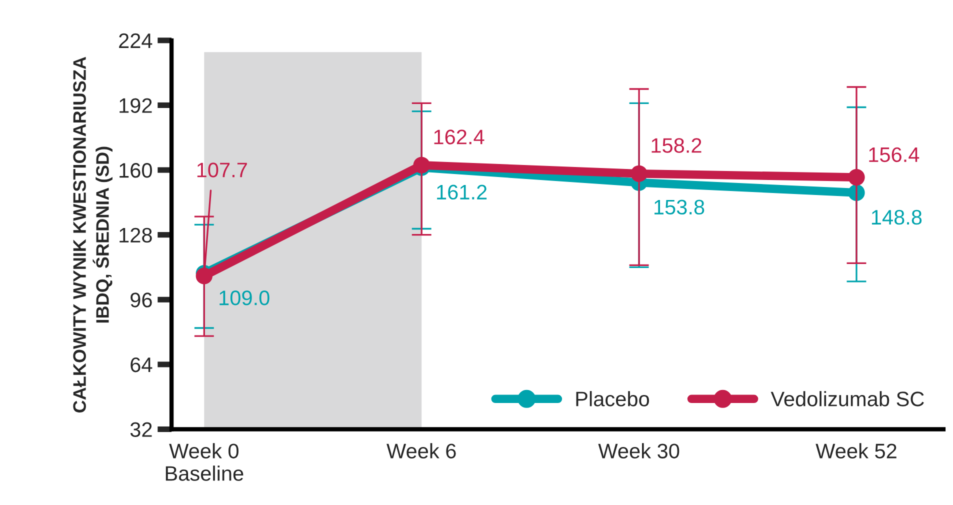  I want to click on y-tick-label: 128, so click(136, 235).